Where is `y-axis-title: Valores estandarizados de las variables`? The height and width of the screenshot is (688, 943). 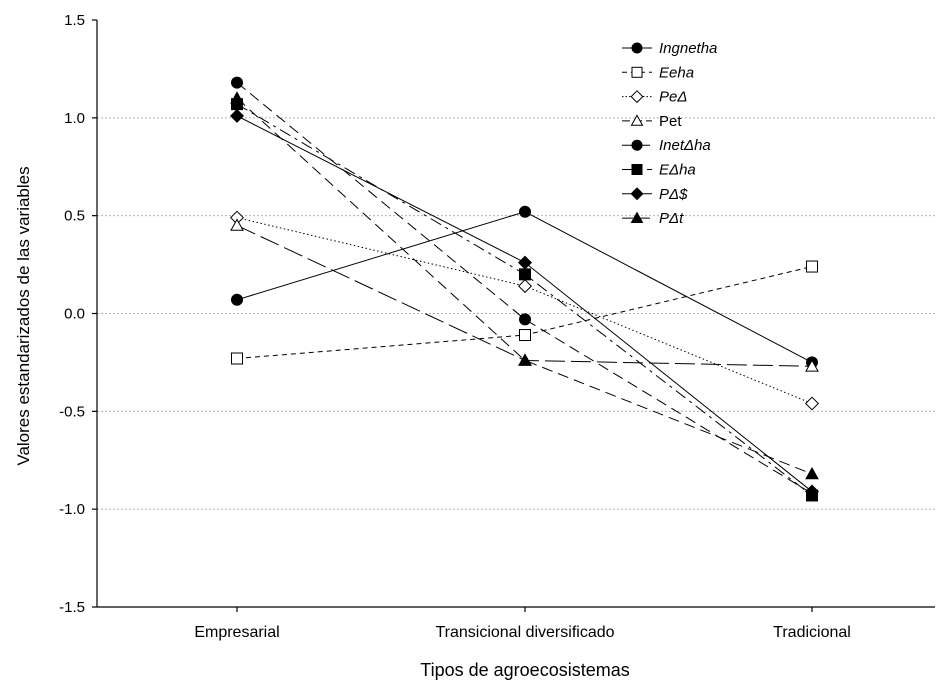 y-axis-title: Valores estandarizados de las variables is located at coordinates (23, 315).